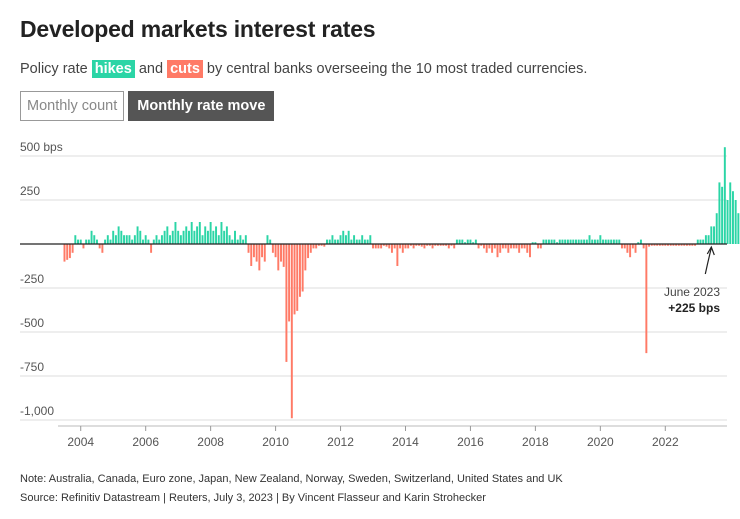 This screenshot has height=519, width=740. What do you see at coordinates (694, 308) in the screenshot?
I see `annotation-value-label: +225 bps` at bounding box center [694, 308].